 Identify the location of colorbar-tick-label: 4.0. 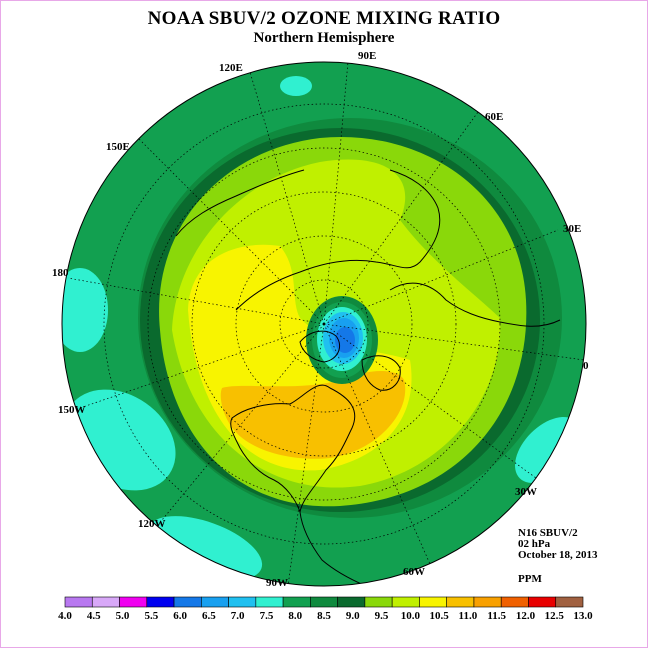
(65, 616).